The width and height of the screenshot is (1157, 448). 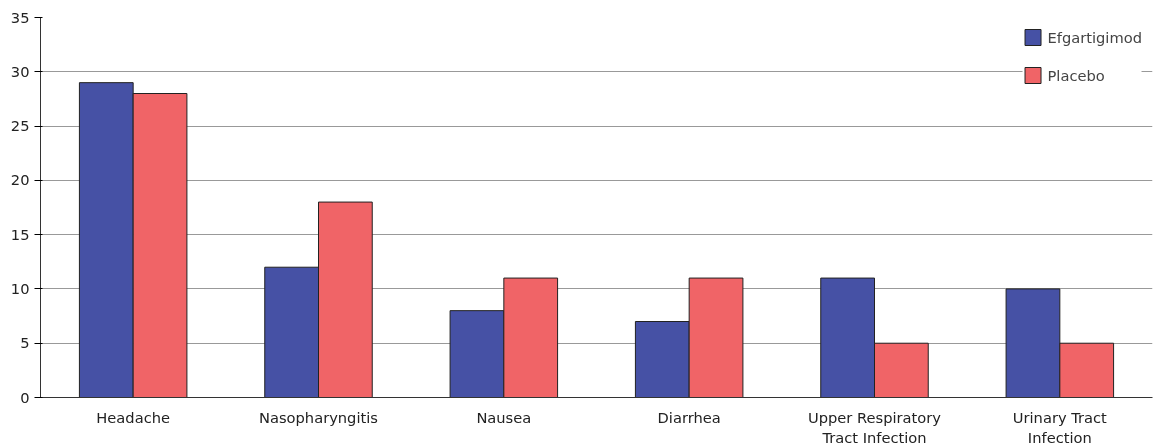 What do you see at coordinates (20, 71) in the screenshot?
I see `y-tick-label: 30` at bounding box center [20, 71].